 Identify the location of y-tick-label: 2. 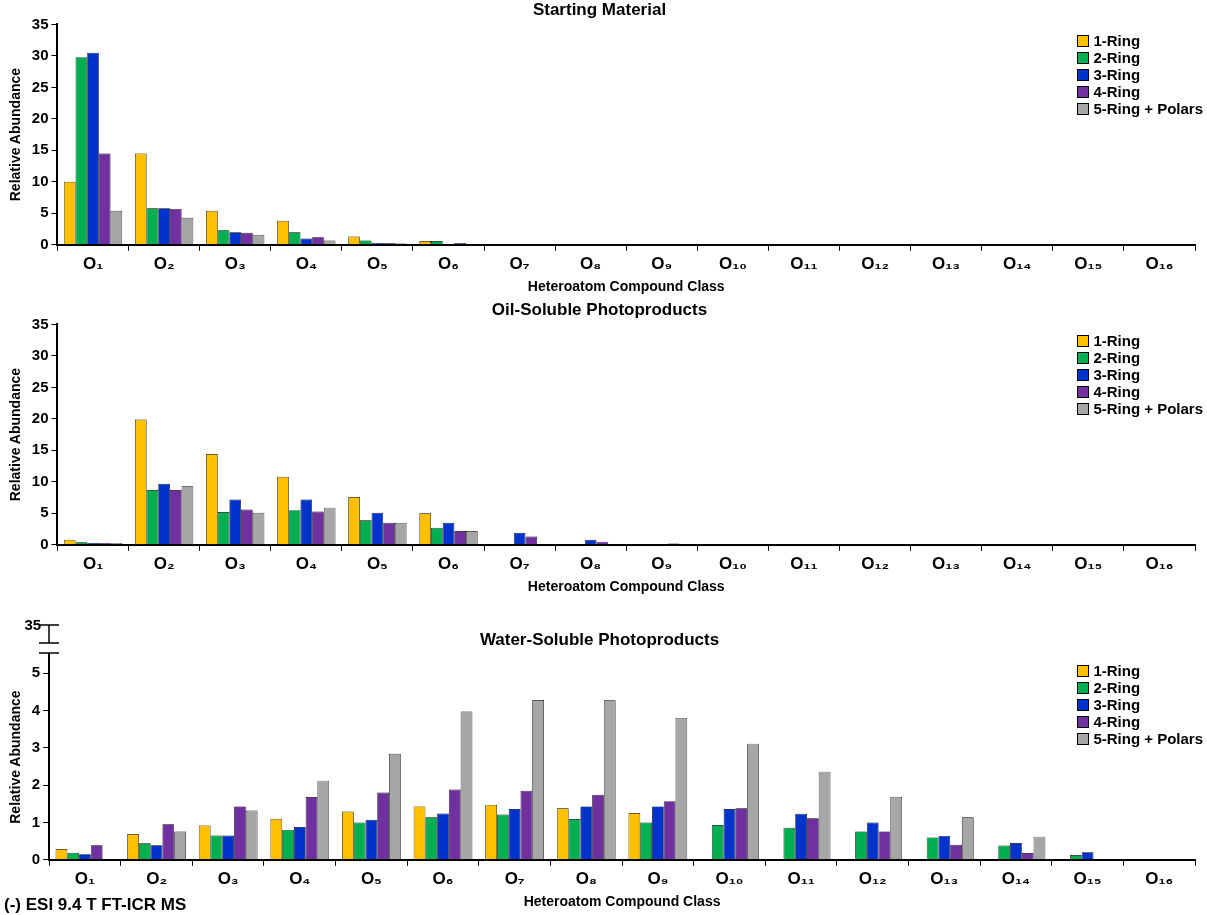
(36, 784).